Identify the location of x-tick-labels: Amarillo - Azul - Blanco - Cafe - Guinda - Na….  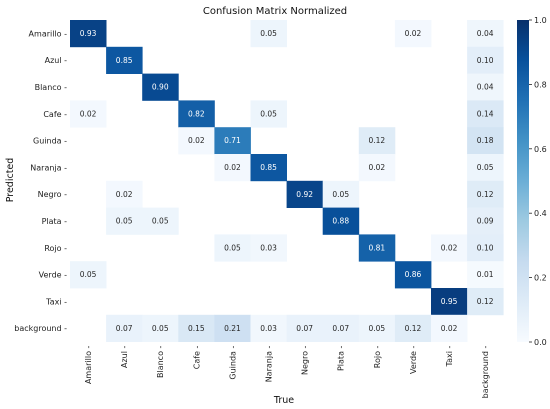
(287, 371).